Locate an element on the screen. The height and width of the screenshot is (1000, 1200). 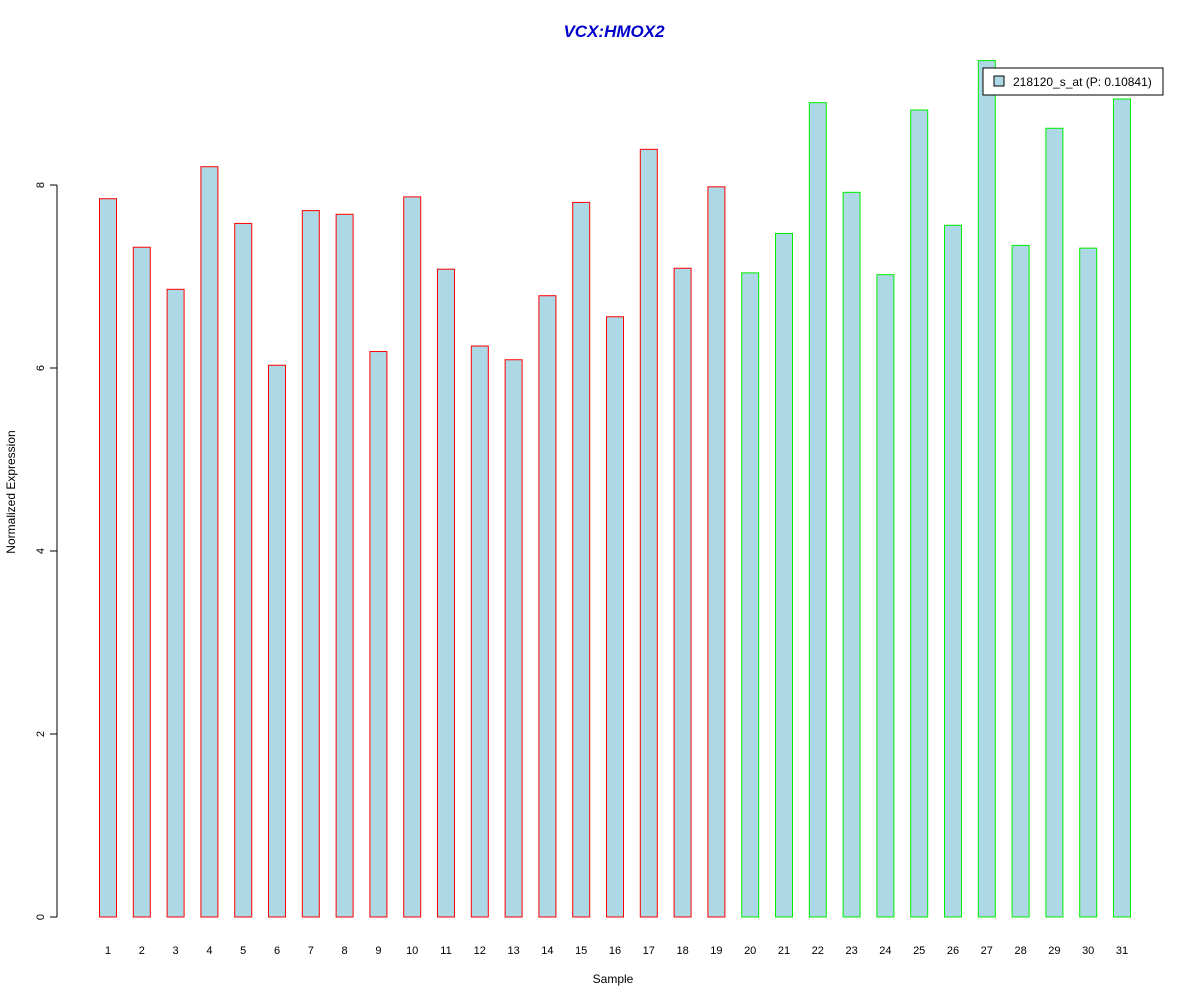
y-axis: 0 2 4 6 8 is located at coordinates (46, 551).